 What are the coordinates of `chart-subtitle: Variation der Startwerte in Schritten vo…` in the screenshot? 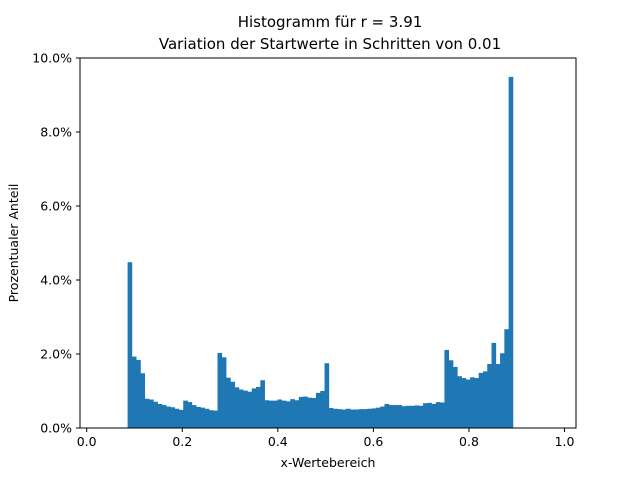 It's located at (330, 44).